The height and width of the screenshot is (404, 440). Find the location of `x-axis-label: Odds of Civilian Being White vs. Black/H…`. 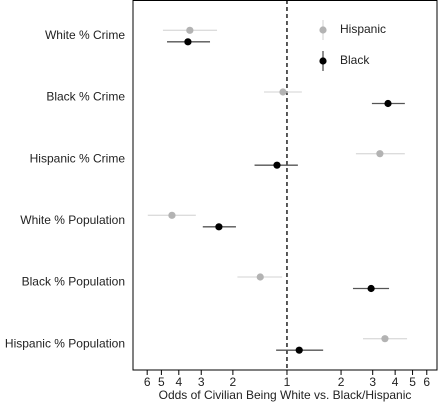

x-axis-label: Odds of Civilian Being White vs. Black/H… is located at coordinates (285, 395).